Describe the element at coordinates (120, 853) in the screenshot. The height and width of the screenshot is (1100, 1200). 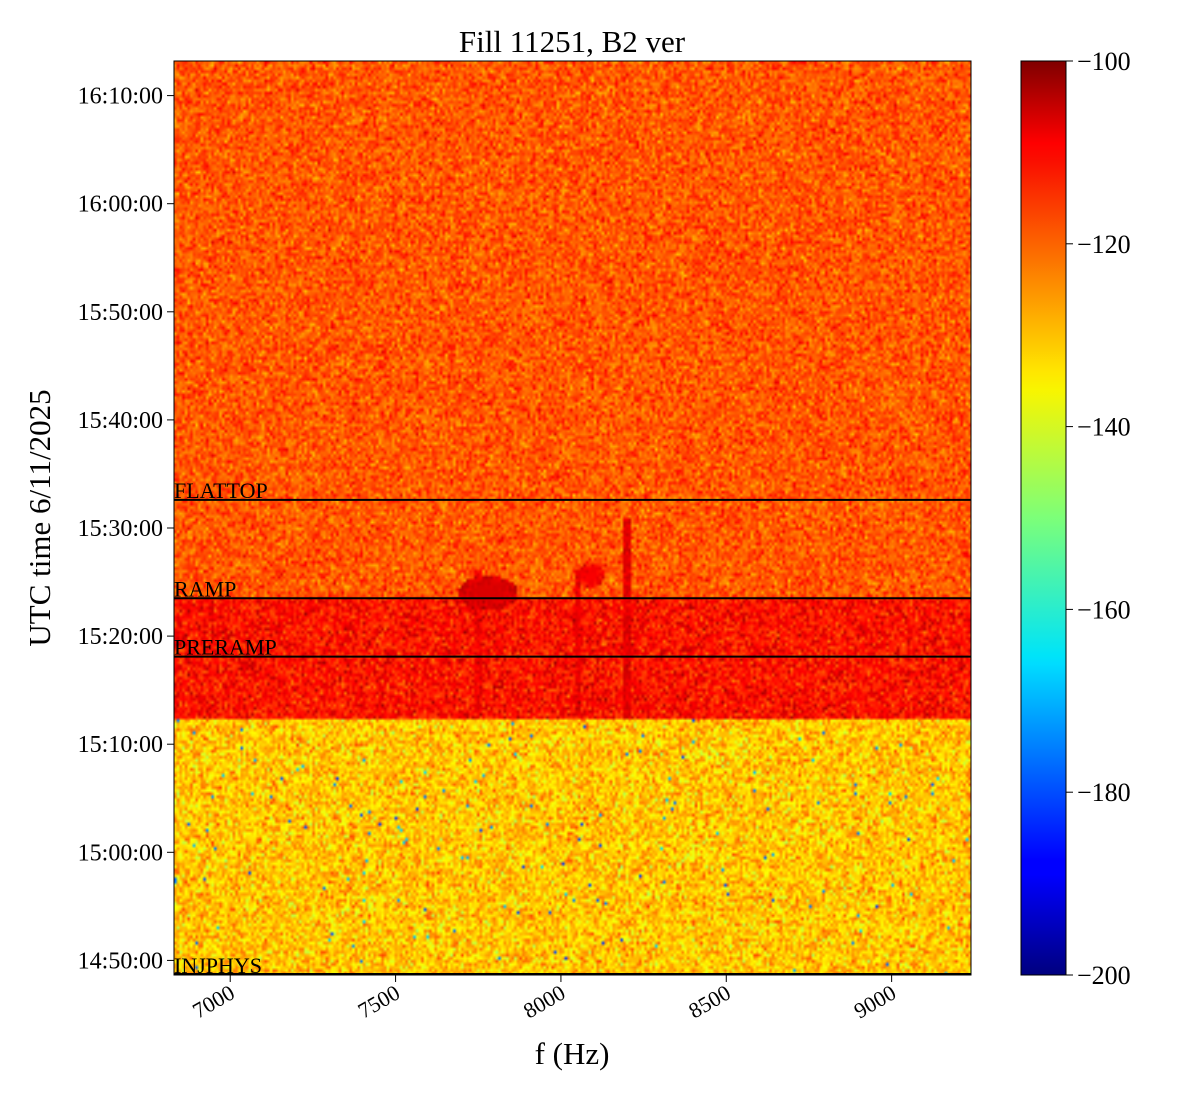
I see `y-tick-label: 15:00:00` at that location.